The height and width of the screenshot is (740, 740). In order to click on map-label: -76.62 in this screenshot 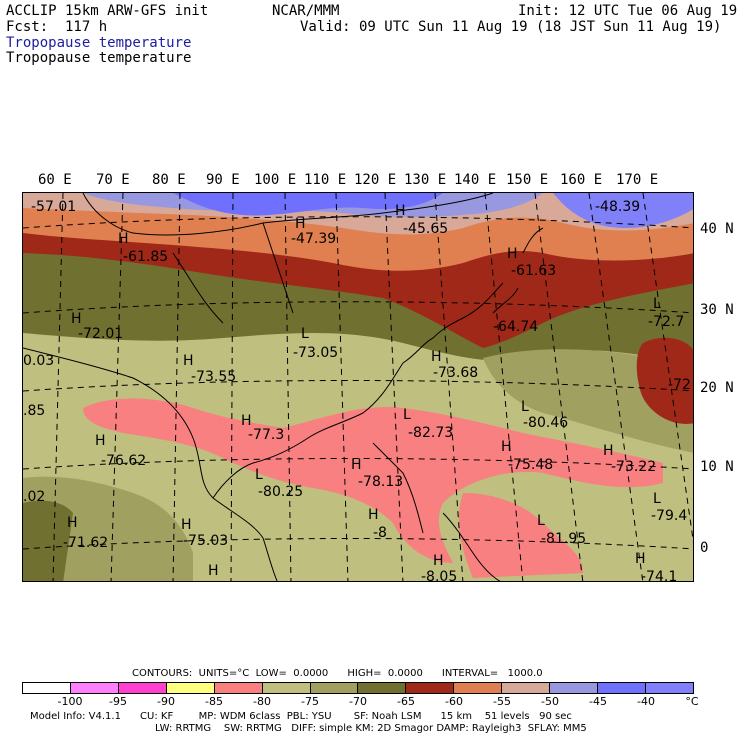, I will do `click(123, 461)`.